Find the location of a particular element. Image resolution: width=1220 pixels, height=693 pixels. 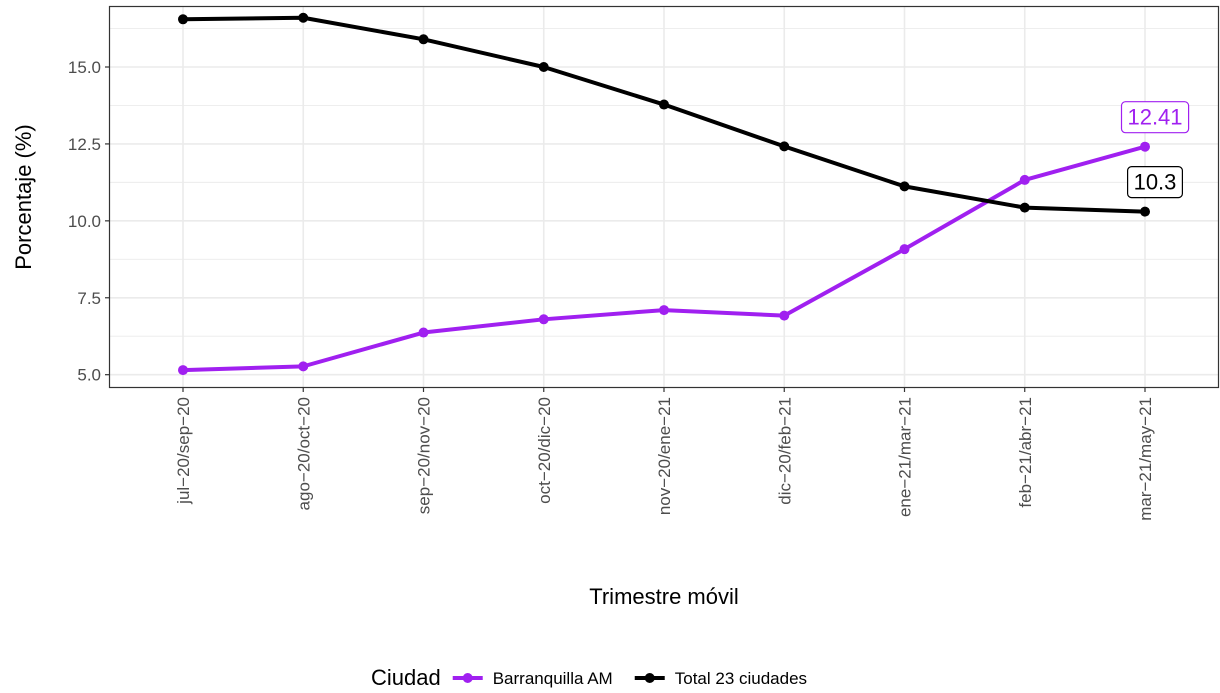

legend: Ciudad Barranquilla AM Total 23 ciudades is located at coordinates (589, 677).